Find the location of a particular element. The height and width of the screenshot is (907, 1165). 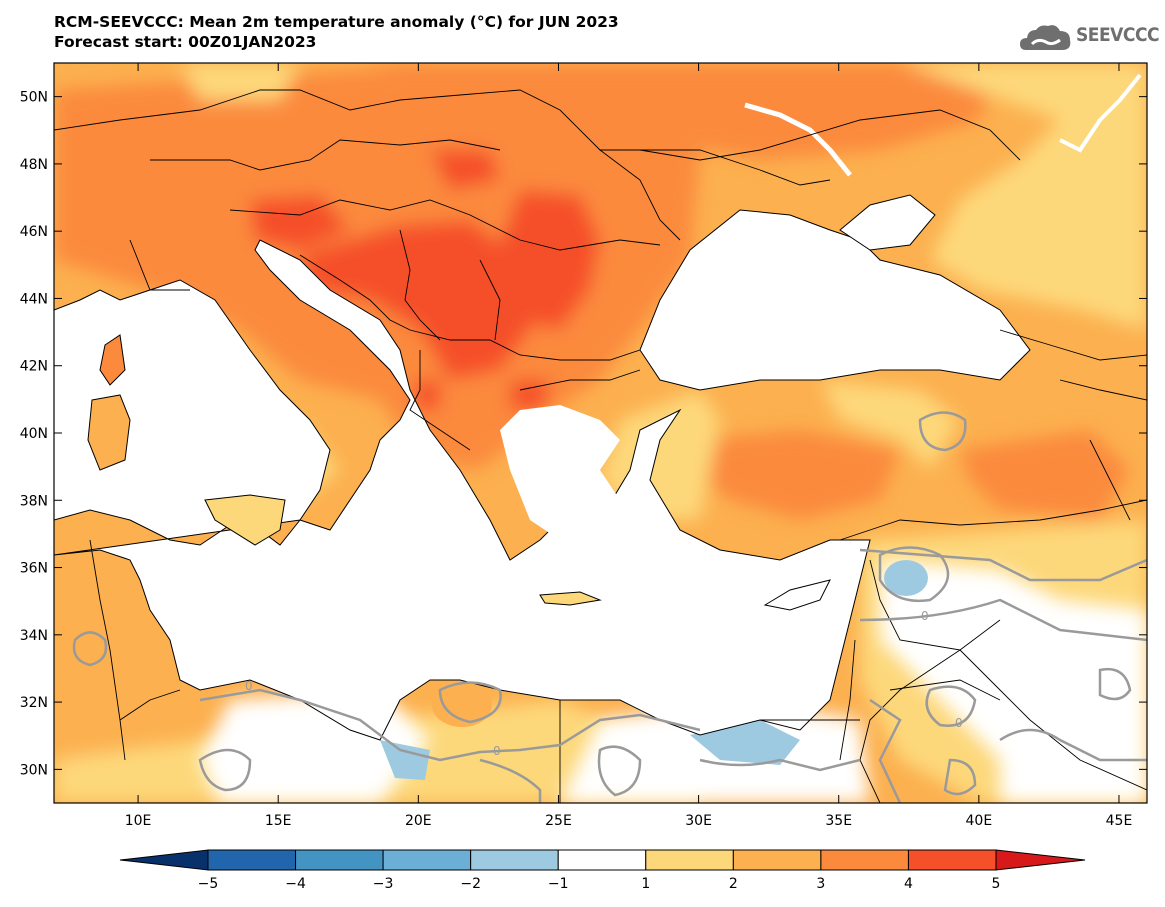

y-tick-label: 38N is located at coordinates (34, 501).